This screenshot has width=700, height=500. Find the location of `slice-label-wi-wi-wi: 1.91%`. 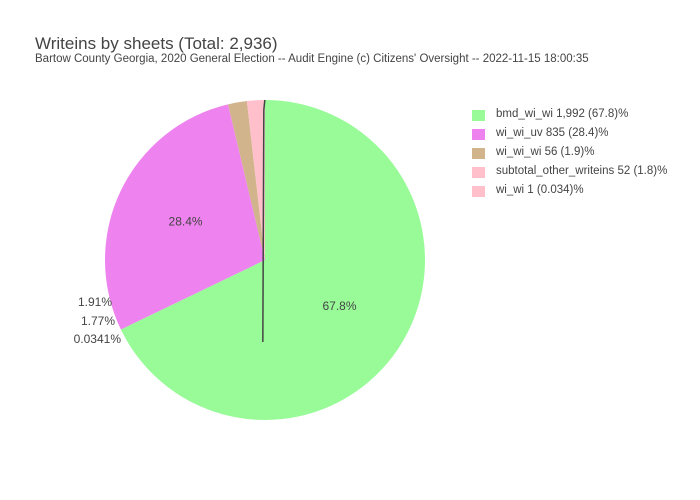

slice-label-wi-wi-wi: 1.91% is located at coordinates (95, 302).